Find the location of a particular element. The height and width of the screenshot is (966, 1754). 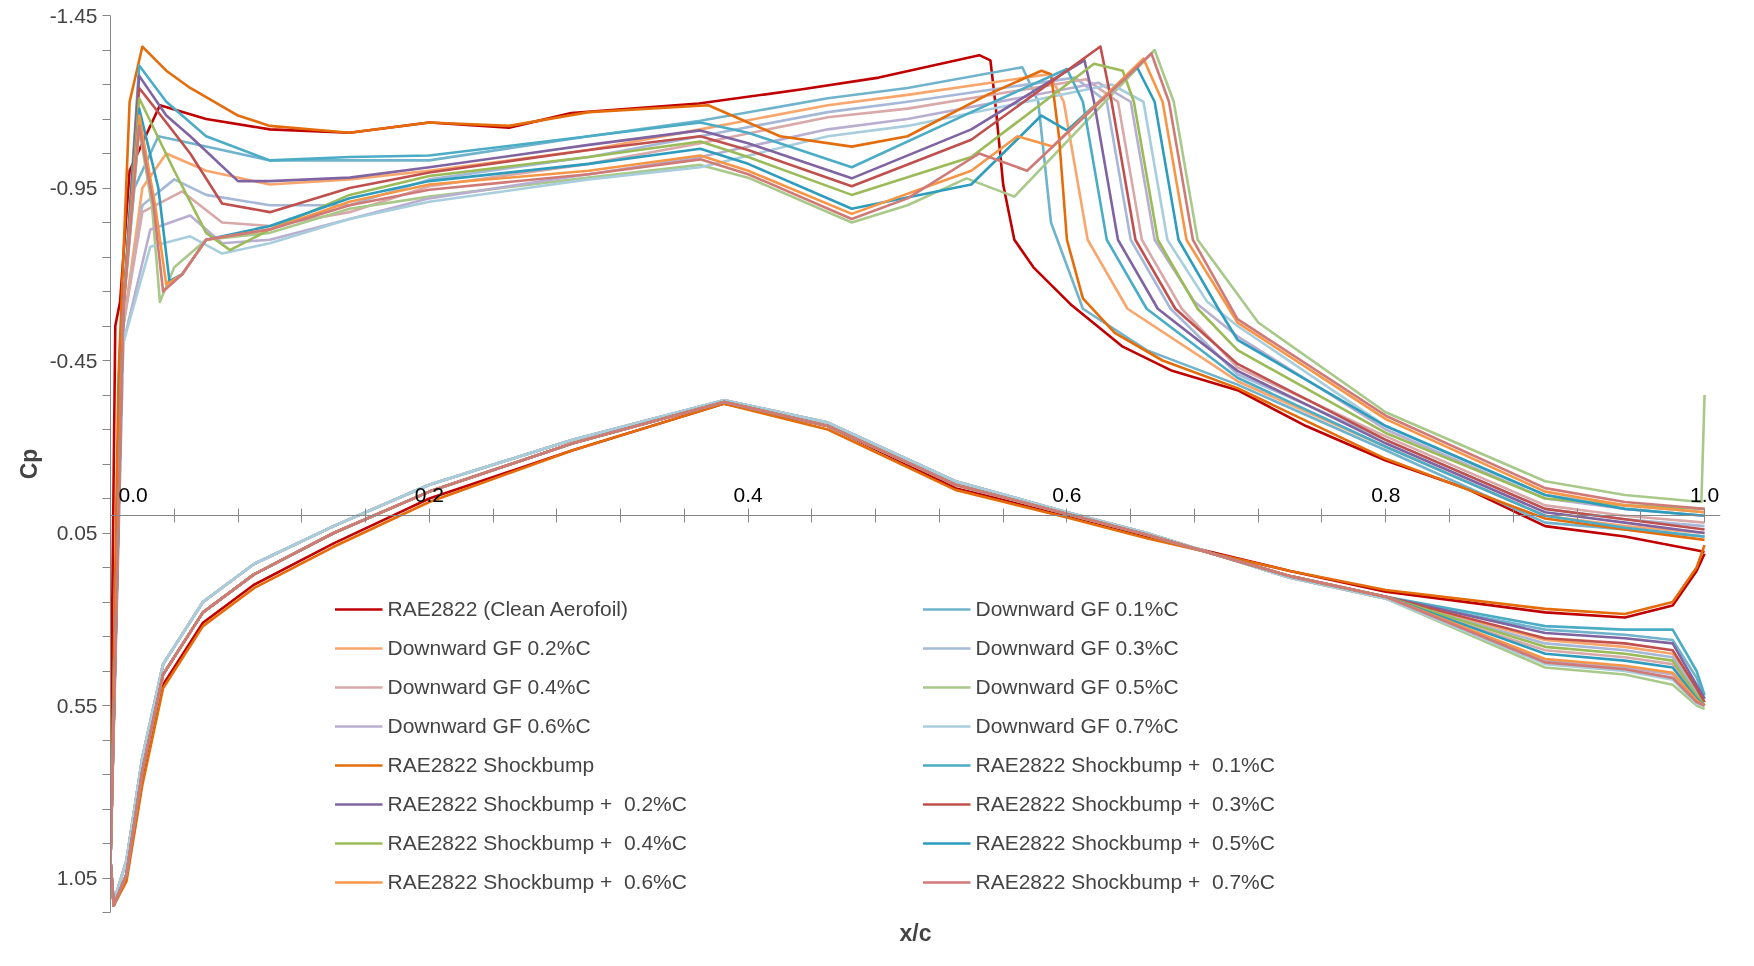

legend-label: Downward GF 0.7%C is located at coordinates (1077, 726).